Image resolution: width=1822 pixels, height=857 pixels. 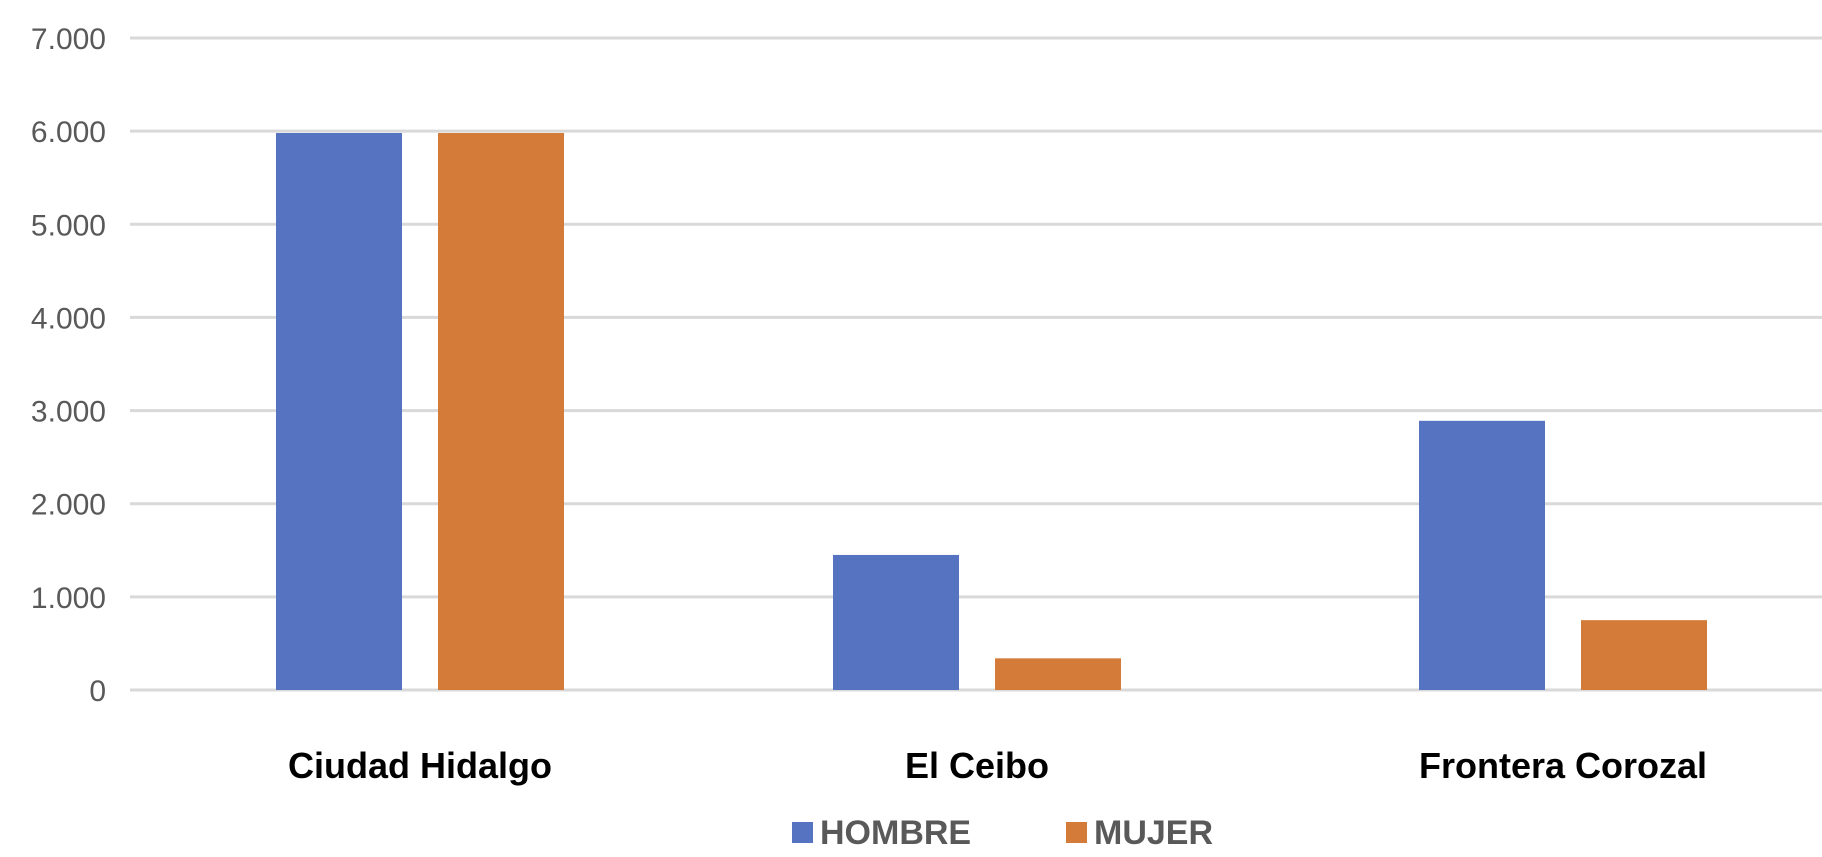 I want to click on y-tick-label: 6.000, so click(x=68, y=132).